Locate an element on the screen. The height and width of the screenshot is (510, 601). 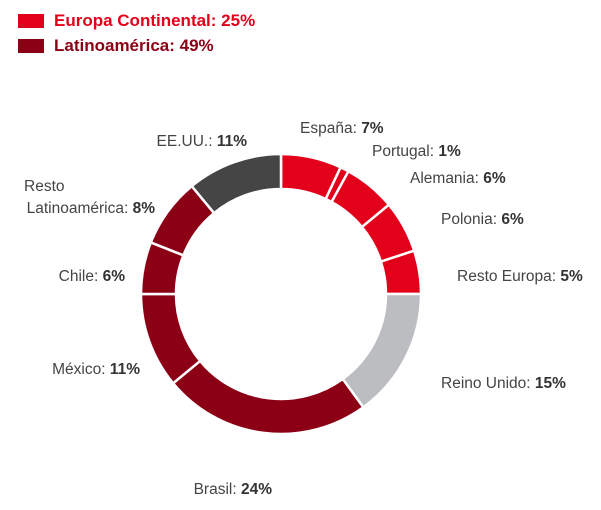
slice-m-xico is located at coordinates (170, 338).